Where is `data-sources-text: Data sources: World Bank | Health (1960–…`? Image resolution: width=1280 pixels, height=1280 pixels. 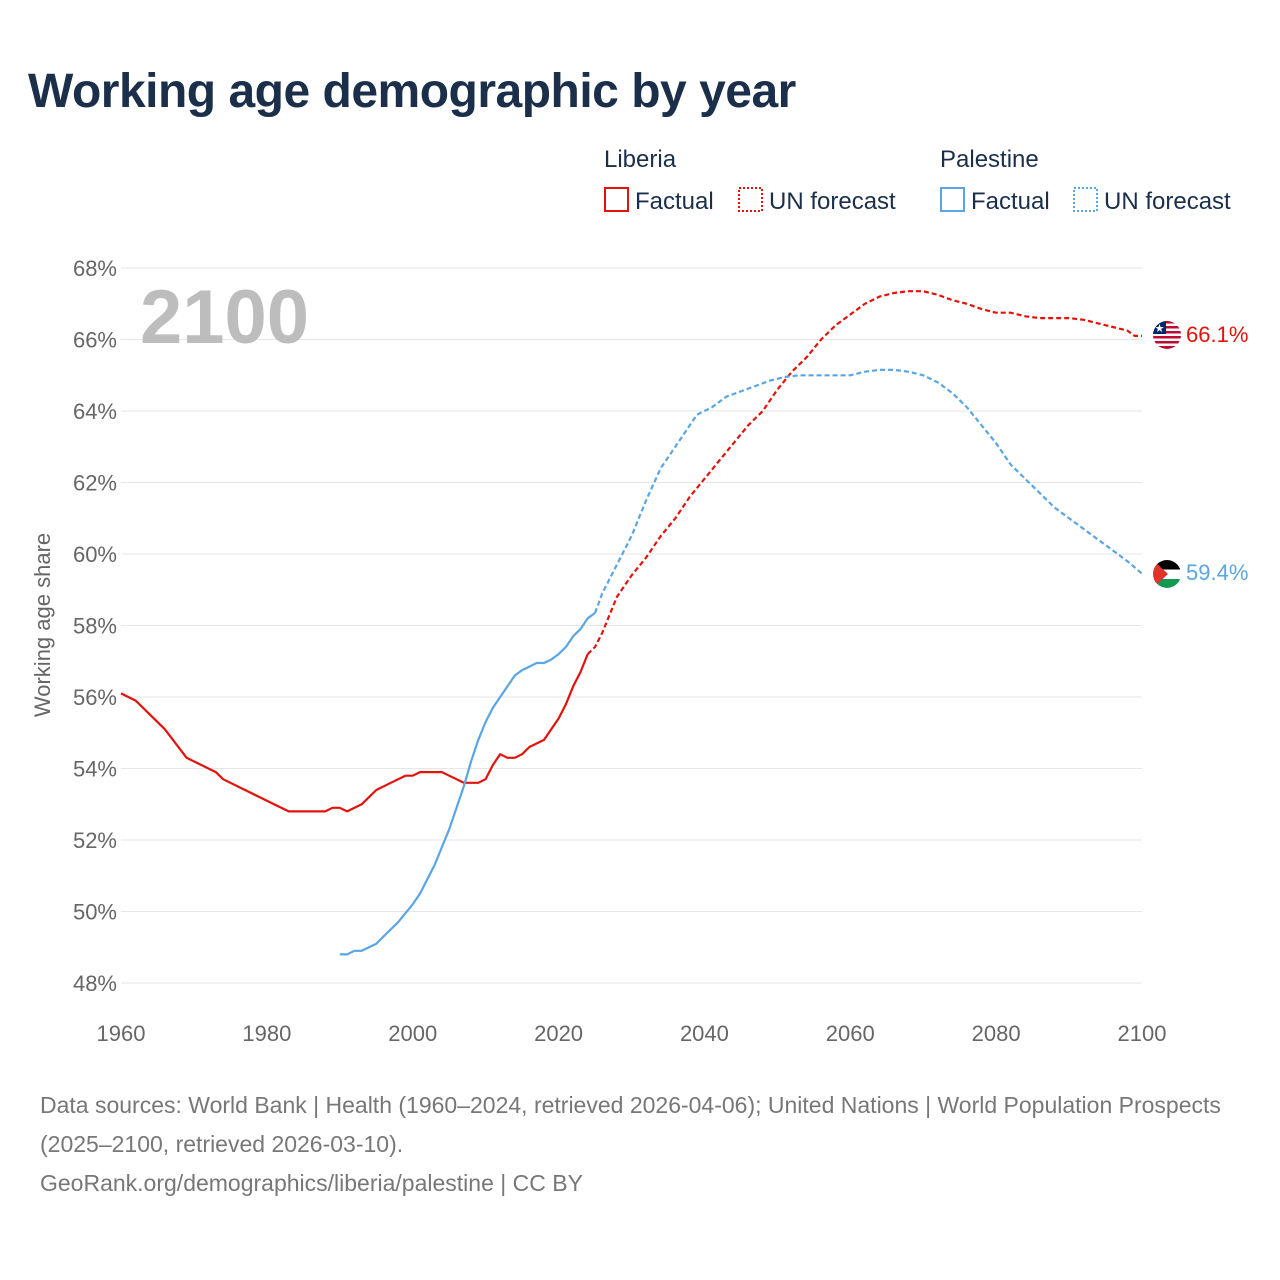
data-sources-text: Data sources: World Bank | Health (1960–… is located at coordinates (630, 1124).